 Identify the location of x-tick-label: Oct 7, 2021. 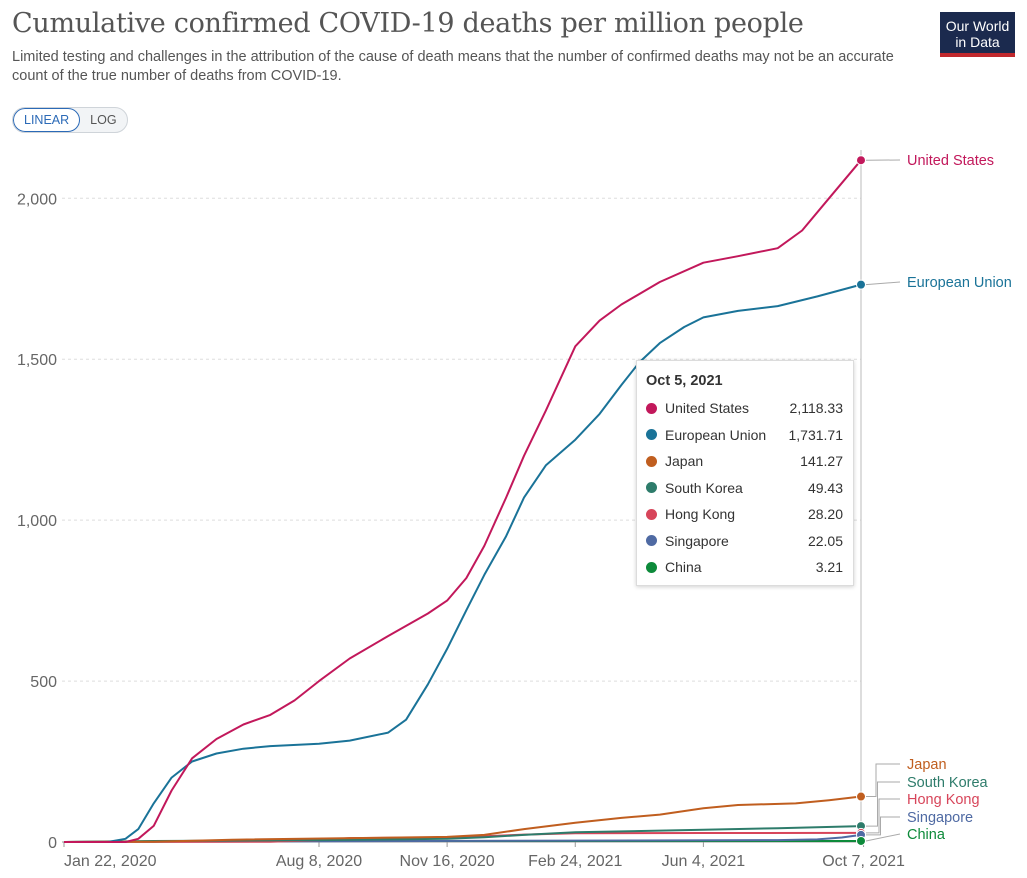
(863, 861).